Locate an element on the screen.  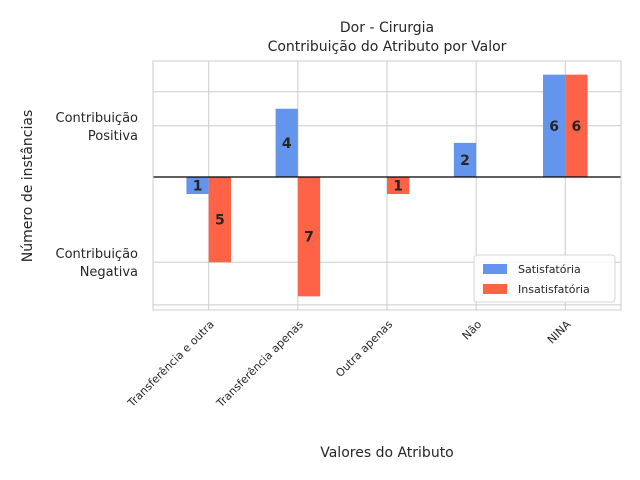
legend-frame is located at coordinates (544, 278).